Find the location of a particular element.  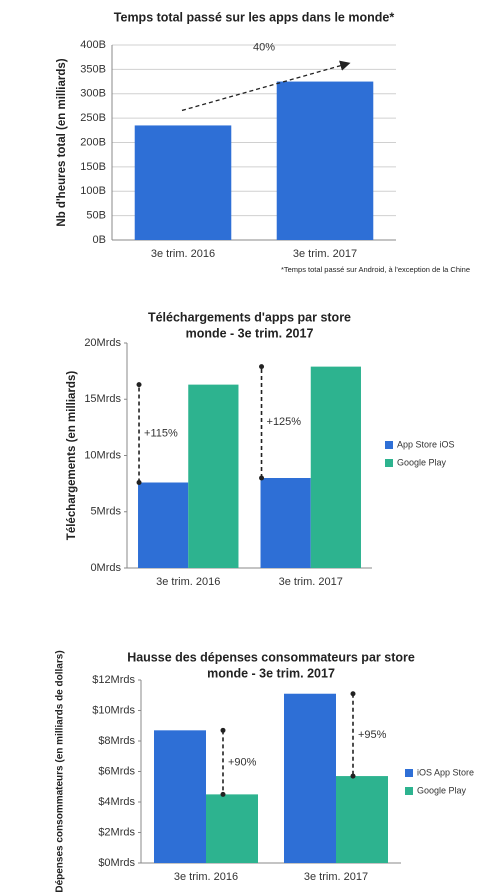

y-axis-label: Téléchargements (en milliards) is located at coordinates (72, 456).